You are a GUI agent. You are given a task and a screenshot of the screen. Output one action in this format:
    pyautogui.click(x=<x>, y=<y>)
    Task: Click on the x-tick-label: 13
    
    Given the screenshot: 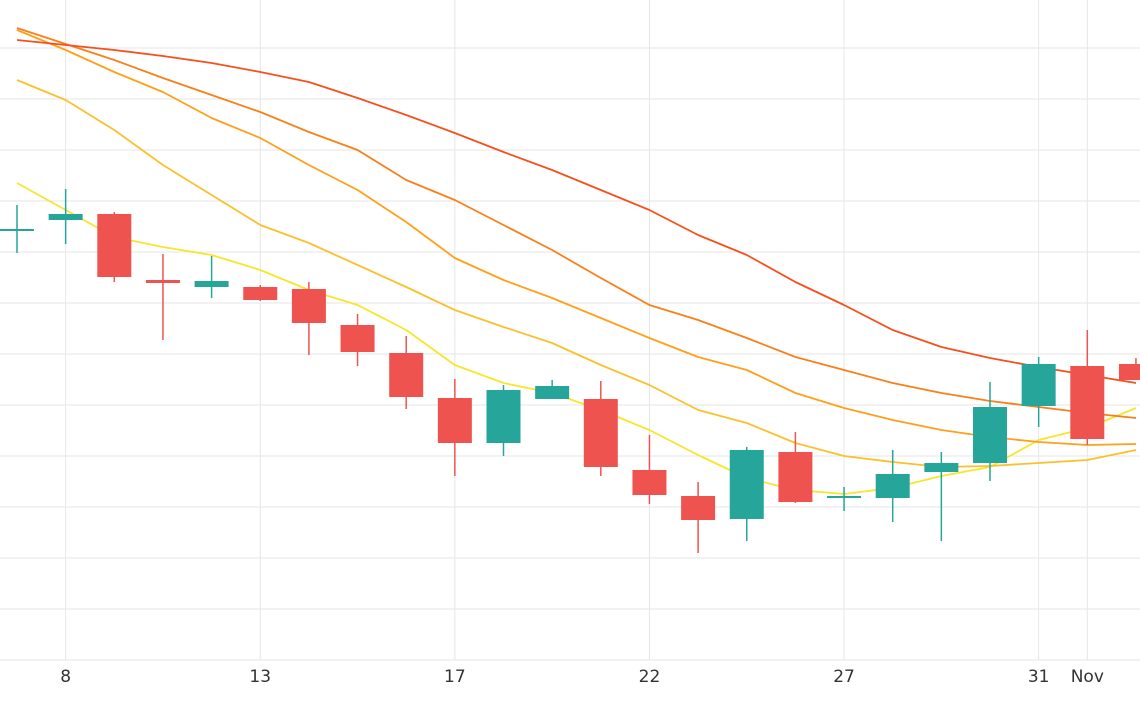 What is the action you would take?
    pyautogui.click(x=260, y=677)
    